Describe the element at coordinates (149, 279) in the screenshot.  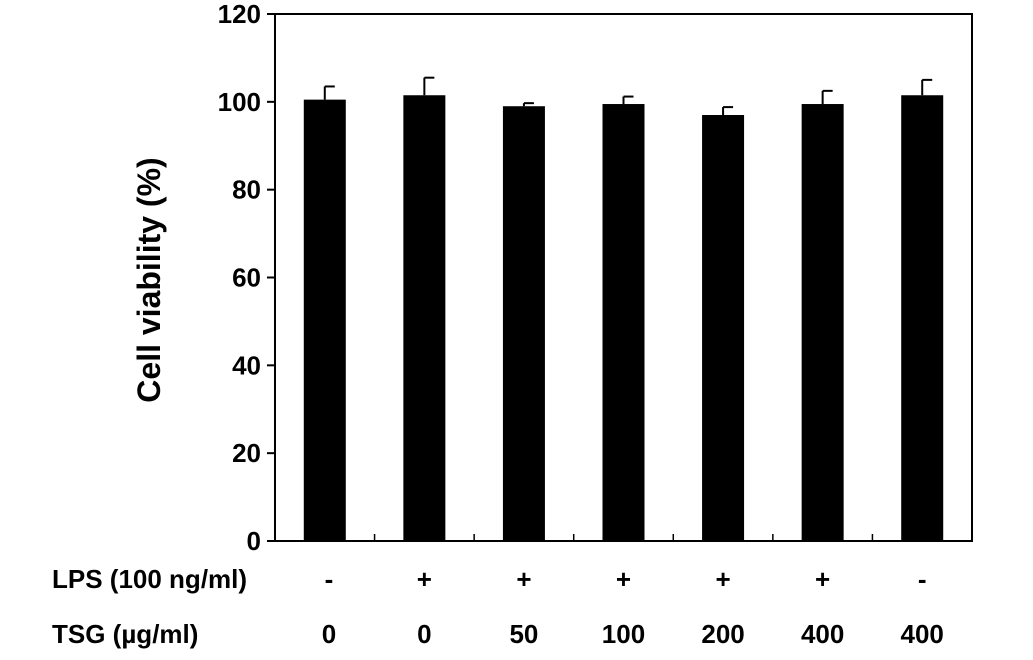
I see `y-axis-title: Cell viability (%)` at that location.